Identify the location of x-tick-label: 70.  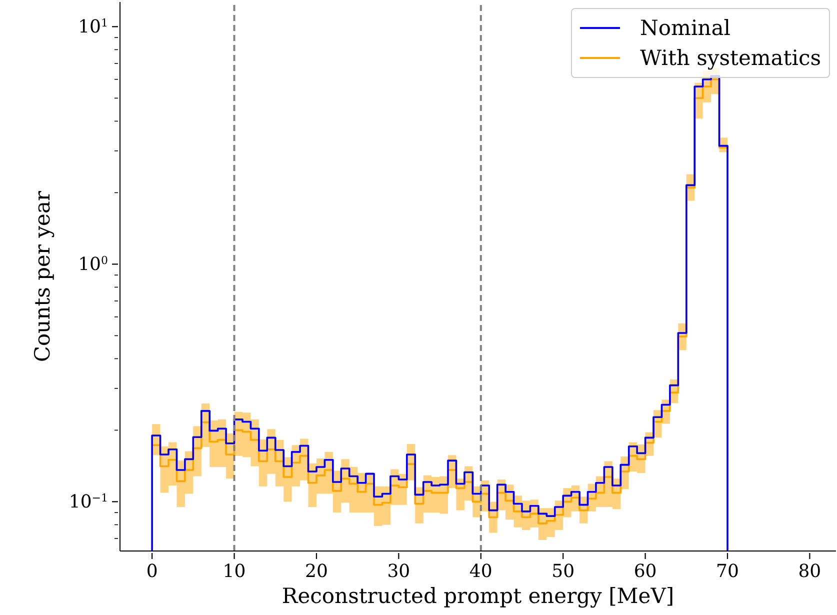
(727, 571).